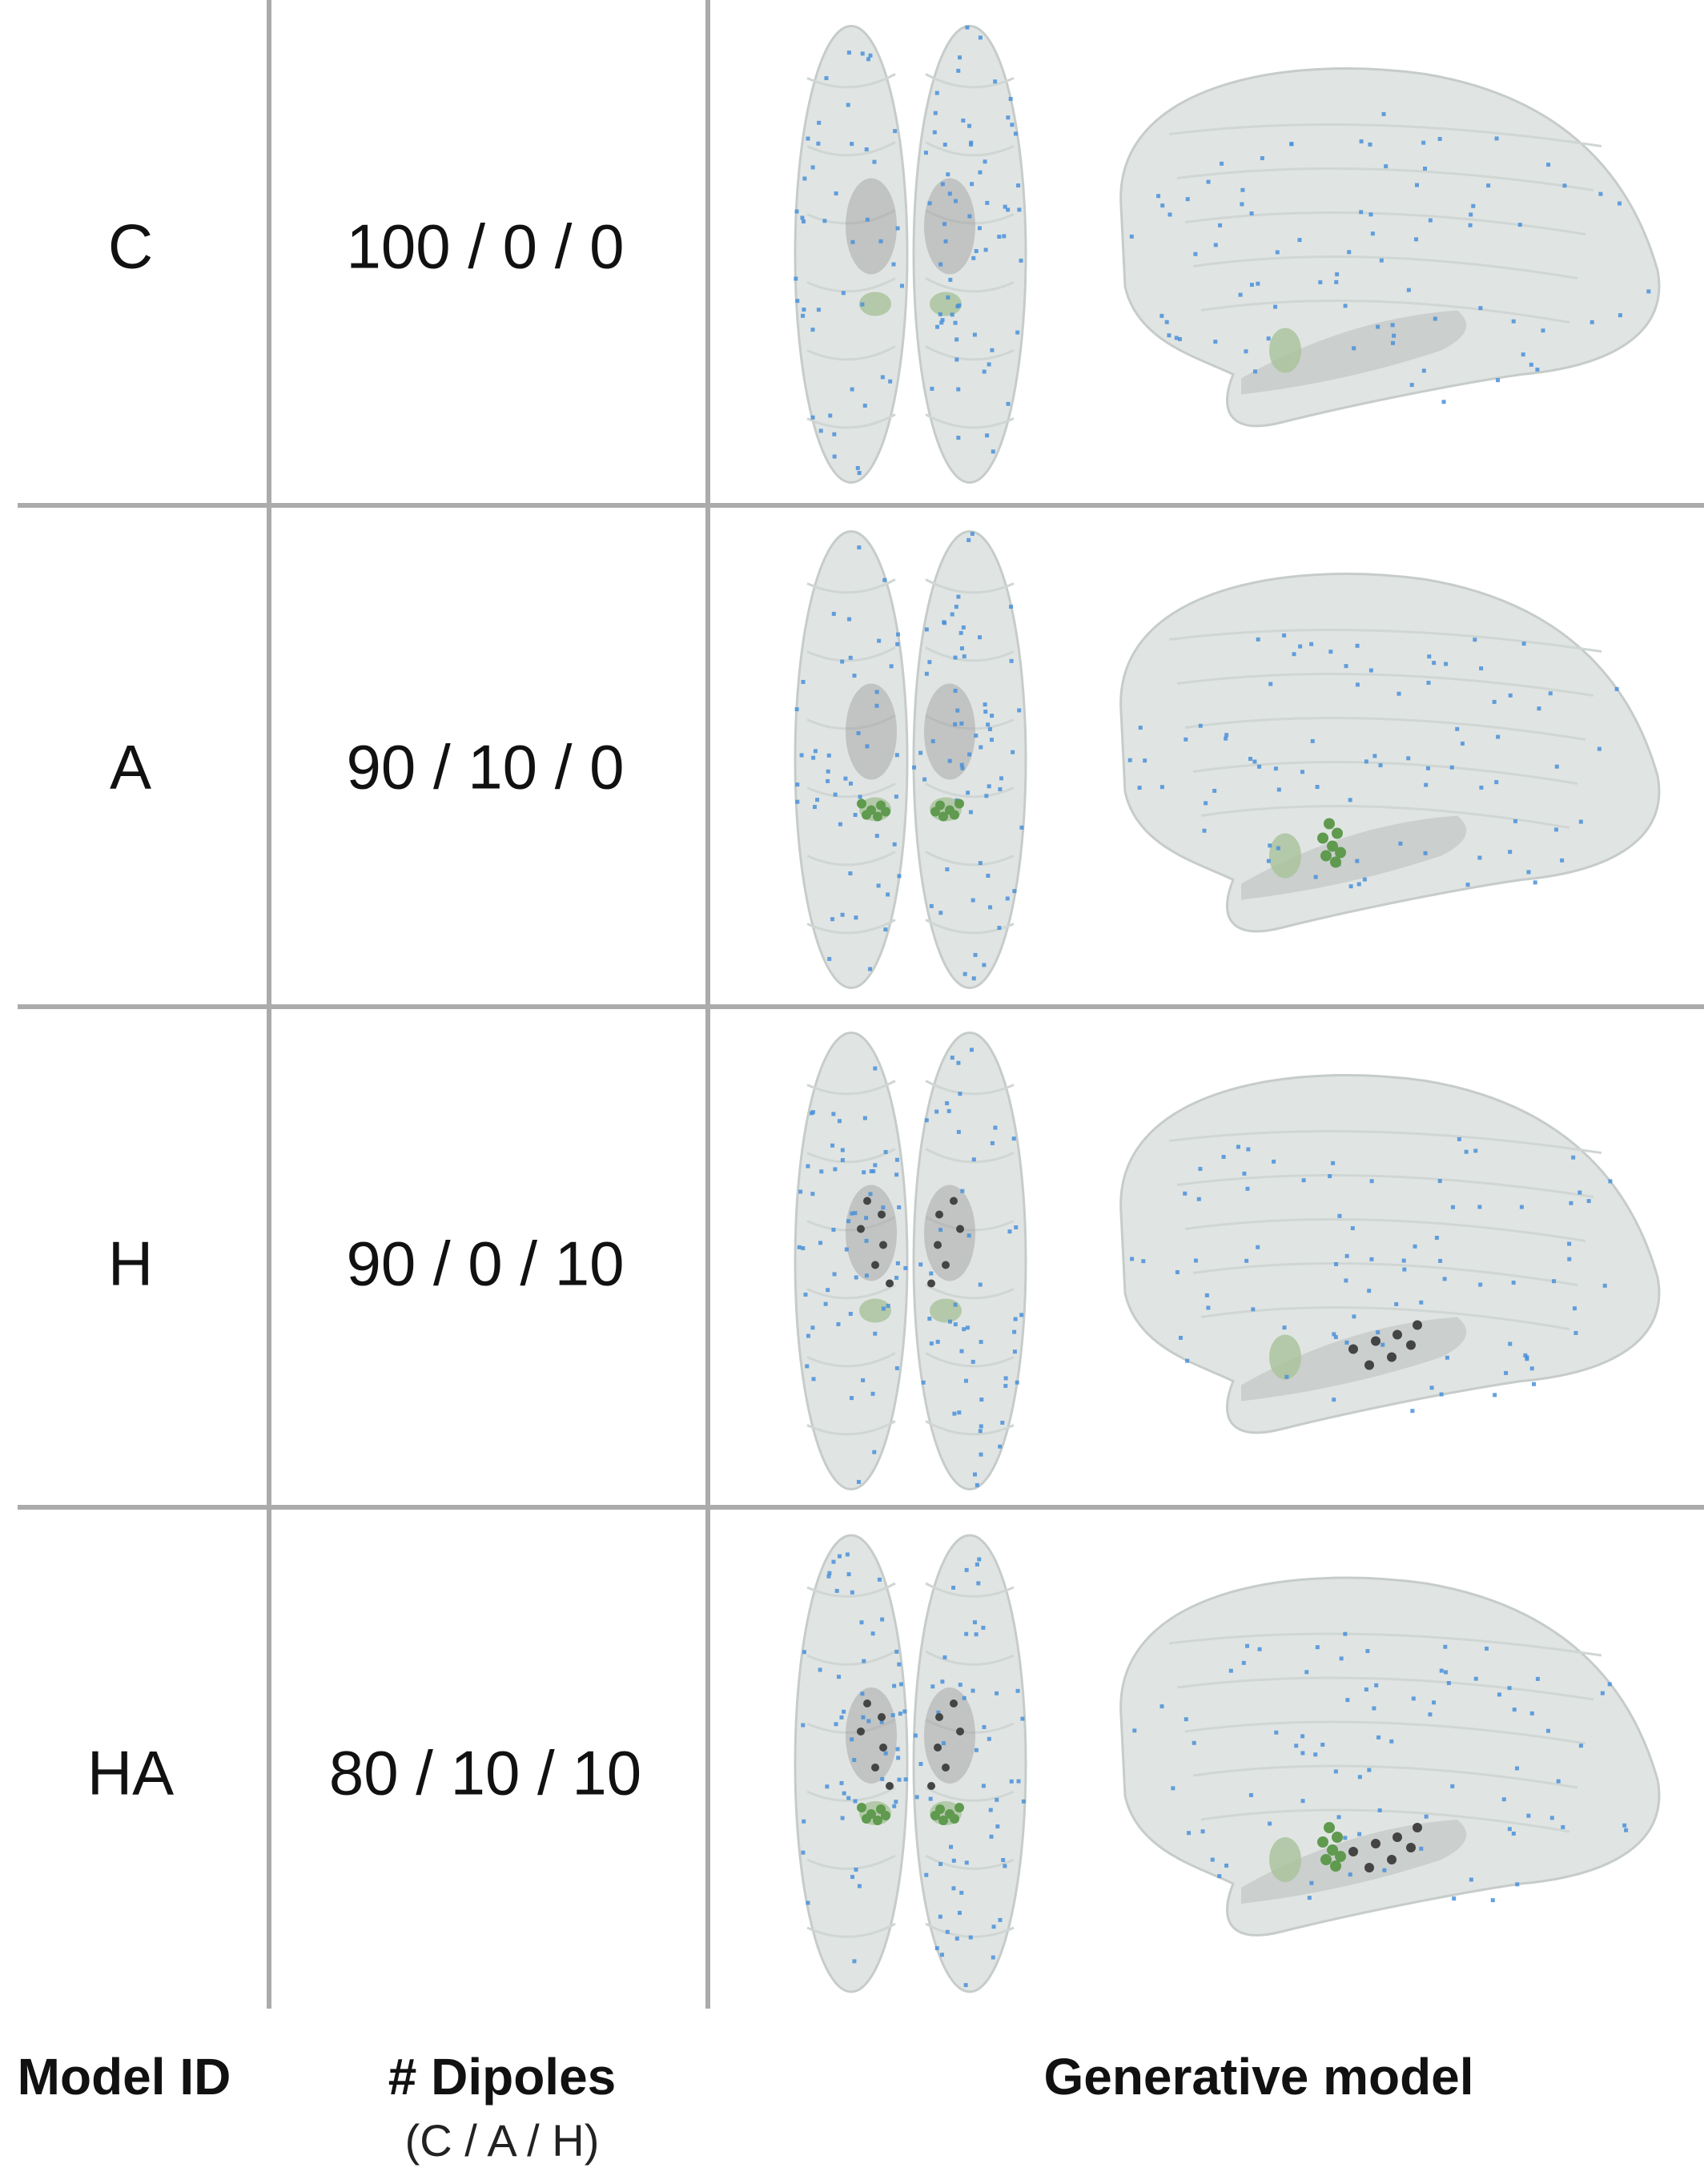 This screenshot has width=1704, height=2184. What do you see at coordinates (1354, 352) in the screenshot?
I see `temporal-structure` at bounding box center [1354, 352].